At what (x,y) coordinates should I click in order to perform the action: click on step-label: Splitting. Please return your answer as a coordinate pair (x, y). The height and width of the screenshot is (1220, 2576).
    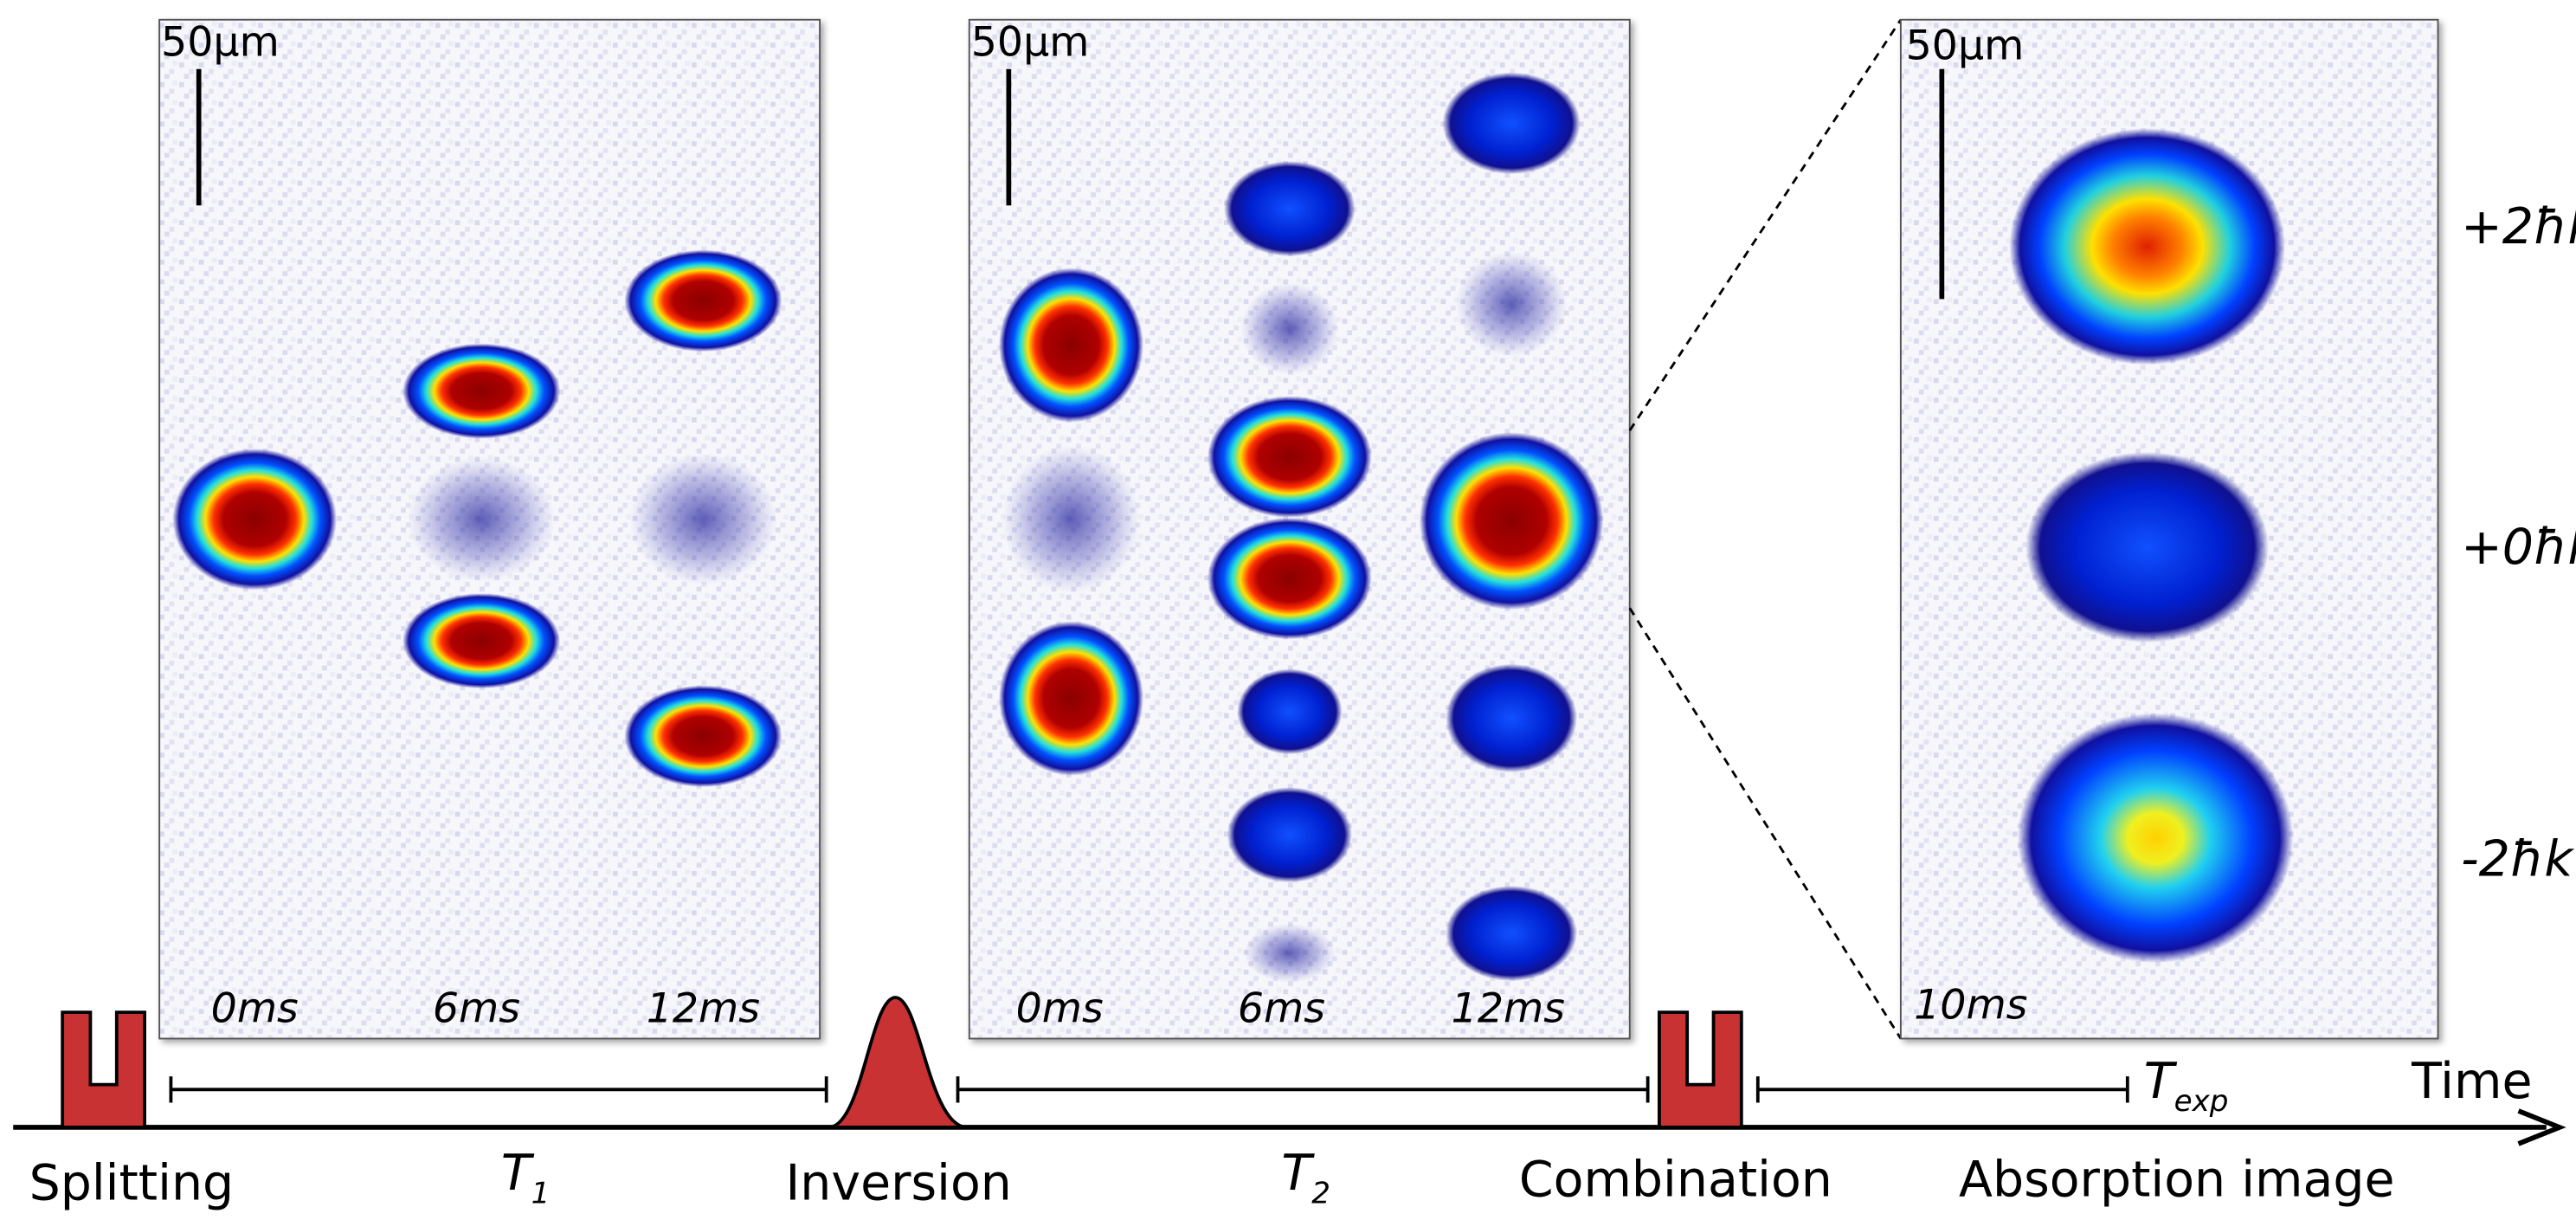
    Looking at the image, I should click on (132, 1182).